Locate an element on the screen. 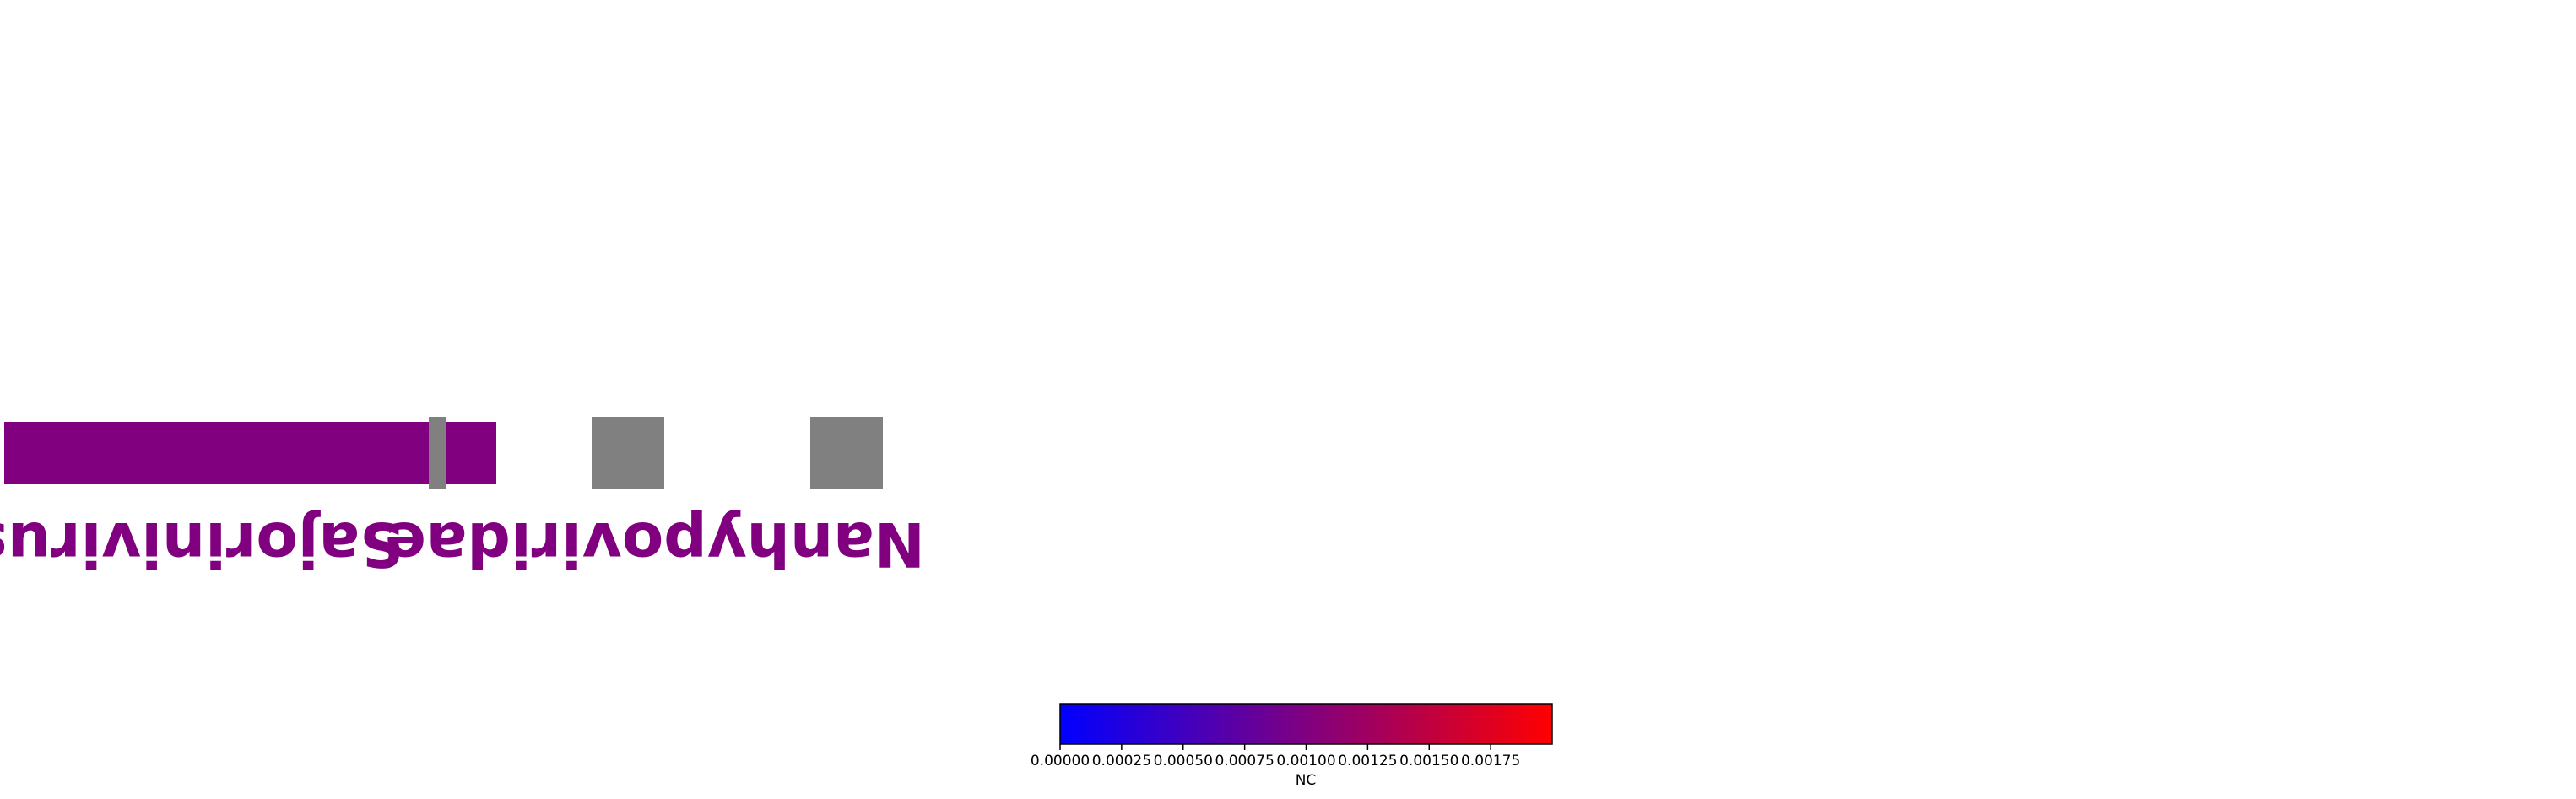  colorbar-tick-label: 0.00125 is located at coordinates (1367, 761).